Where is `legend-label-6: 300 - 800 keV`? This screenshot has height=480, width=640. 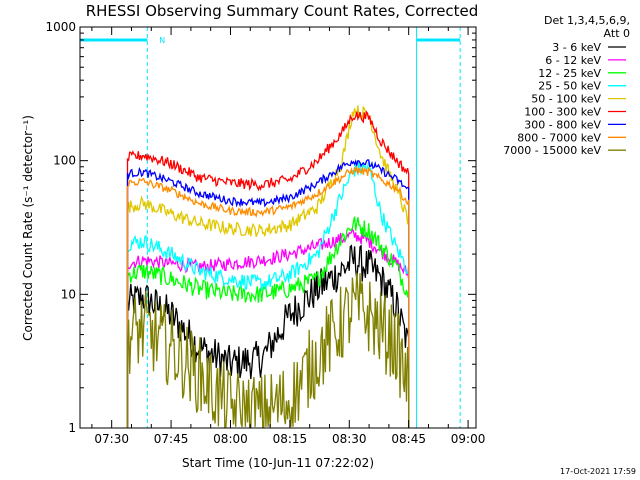
legend-label-6: 300 - 800 keV is located at coordinates (562, 124).